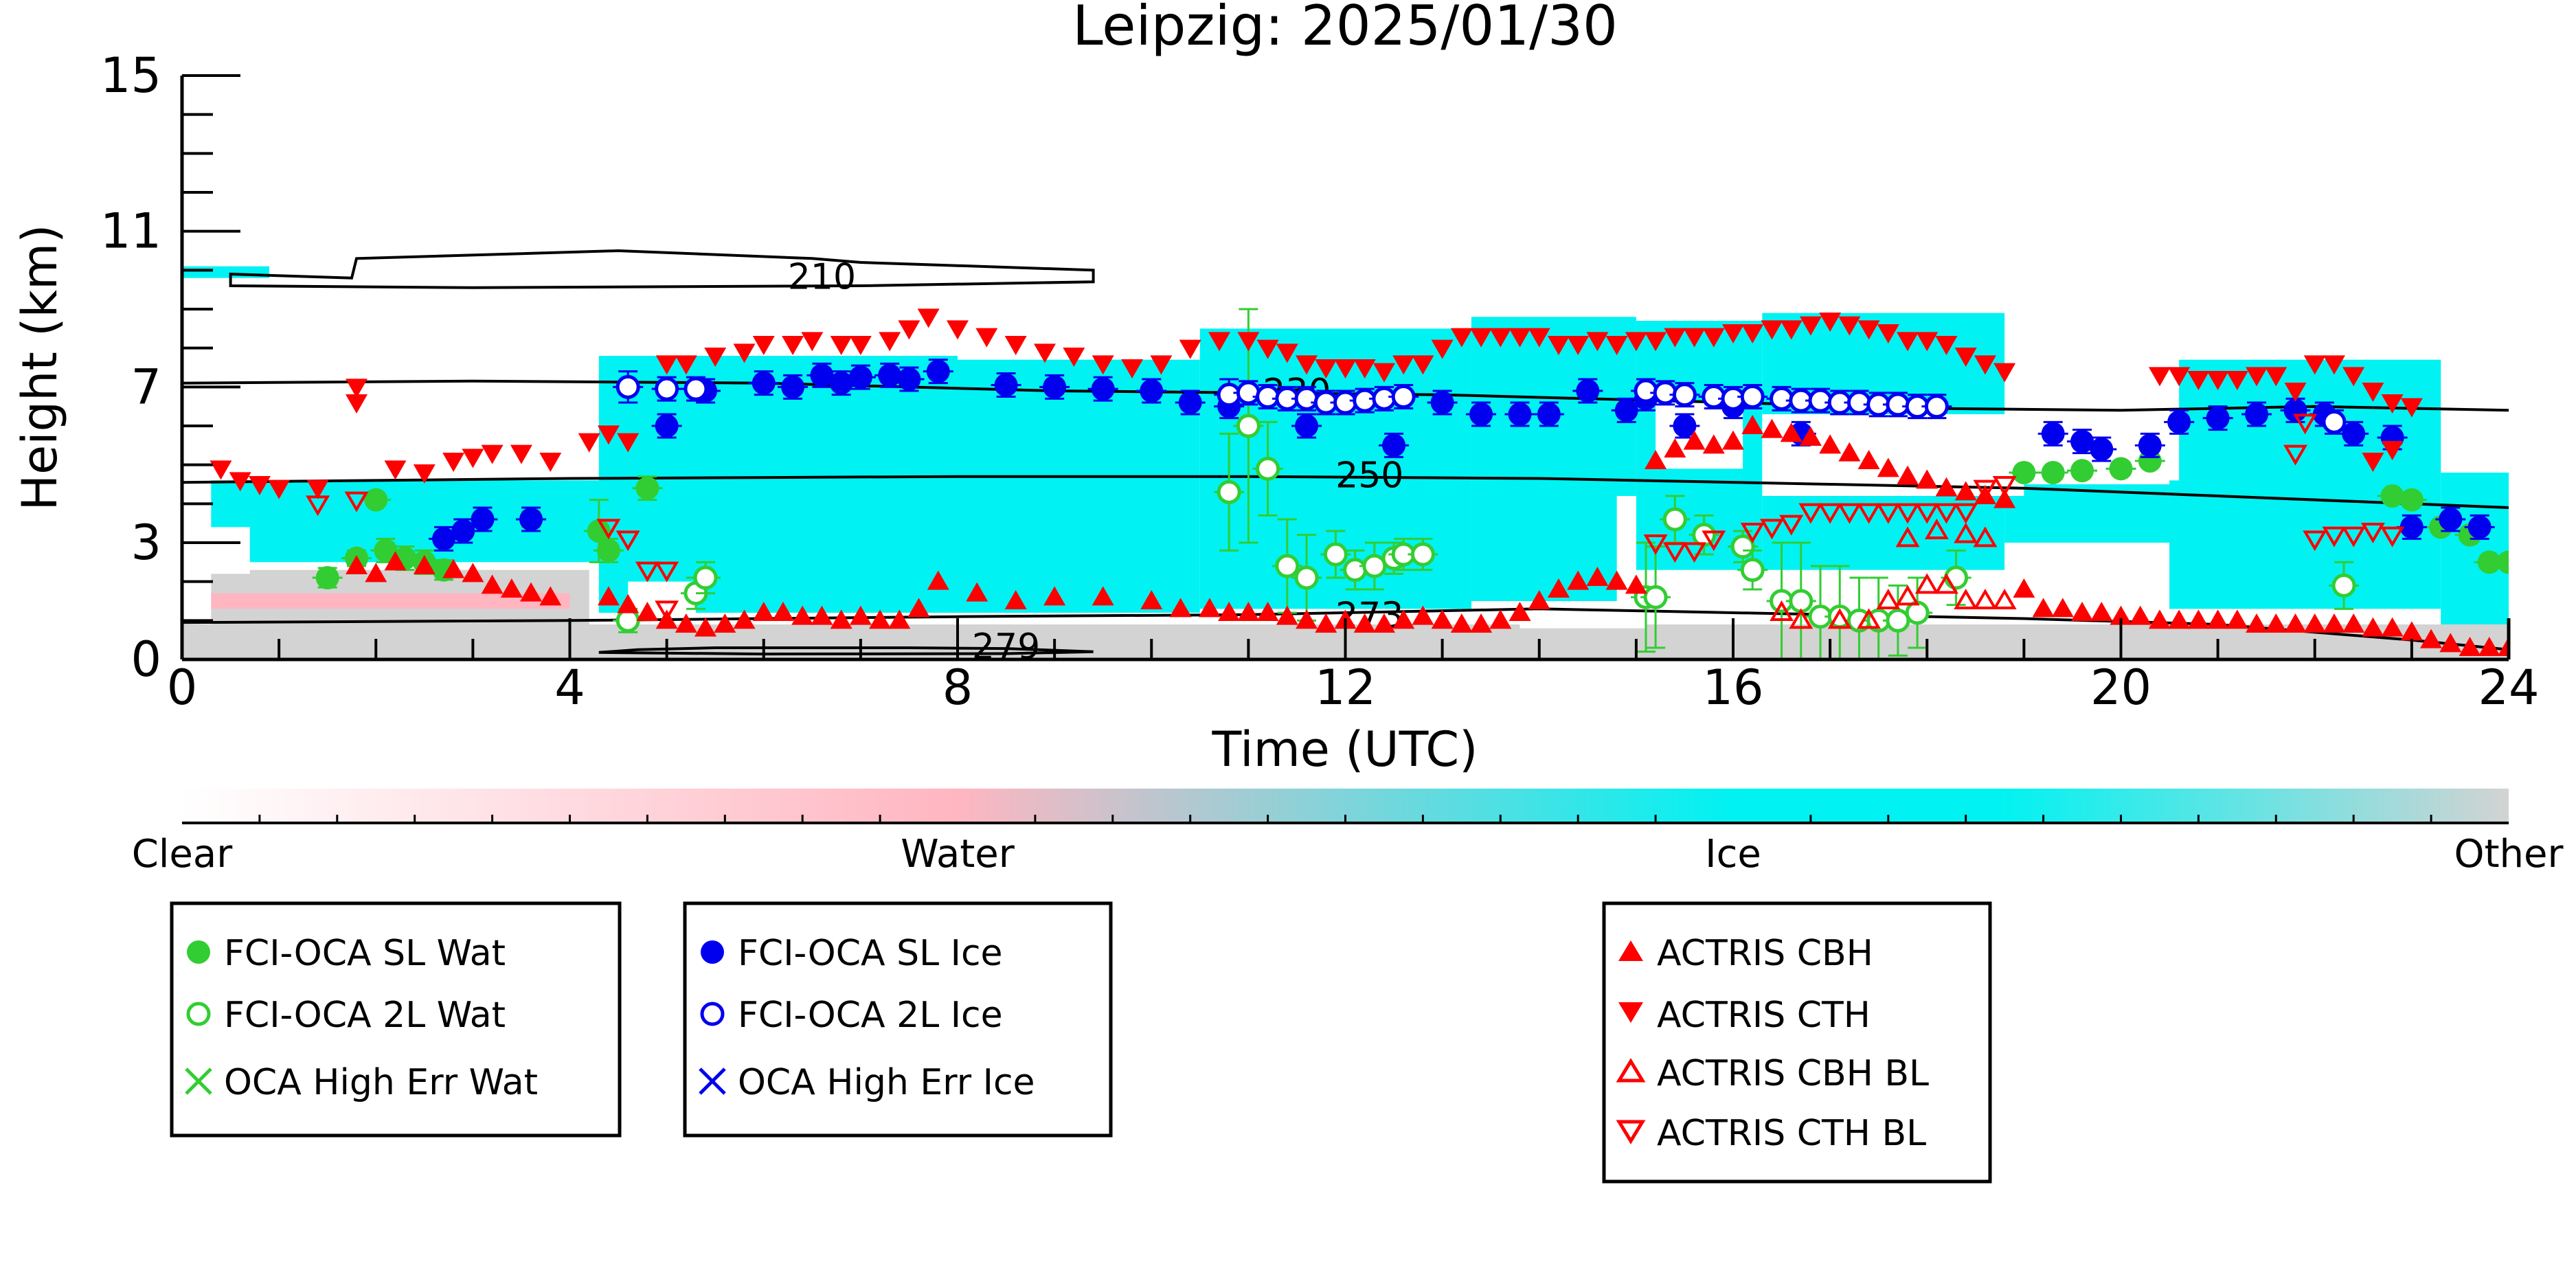 Image resolution: width=2576 pixels, height=1288 pixels. Describe the element at coordinates (198, 952) in the screenshot. I see `legend-sl-wat-marker` at that location.